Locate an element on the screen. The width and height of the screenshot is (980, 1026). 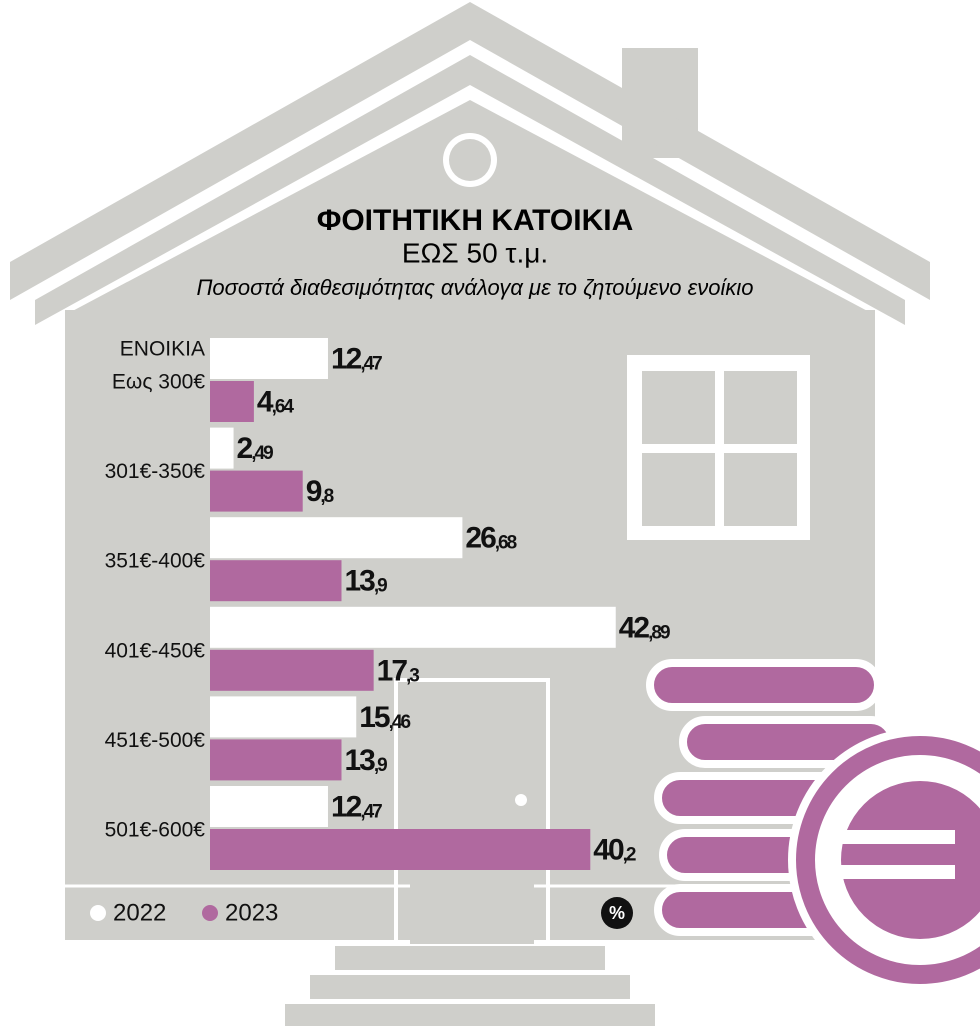
value-label-int: 42 is located at coordinates (634, 627).